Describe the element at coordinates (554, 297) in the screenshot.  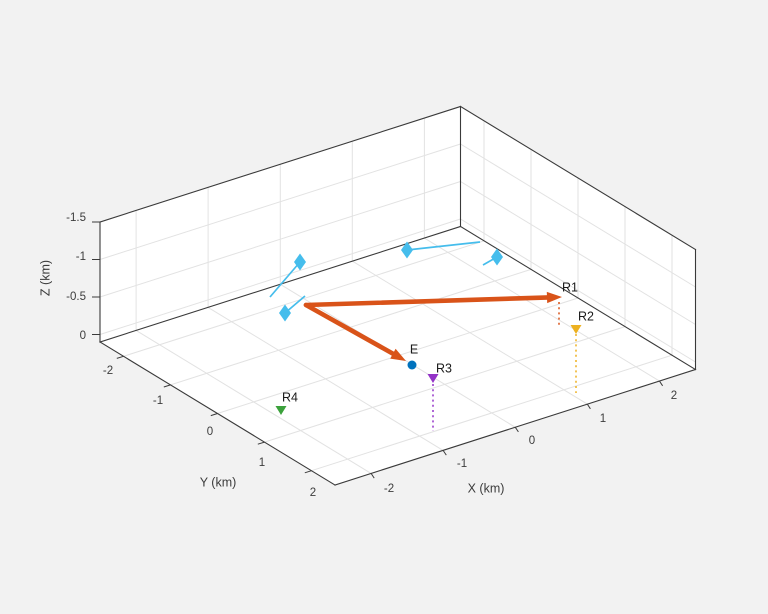
I see `beam-r1-arrowhead` at that location.